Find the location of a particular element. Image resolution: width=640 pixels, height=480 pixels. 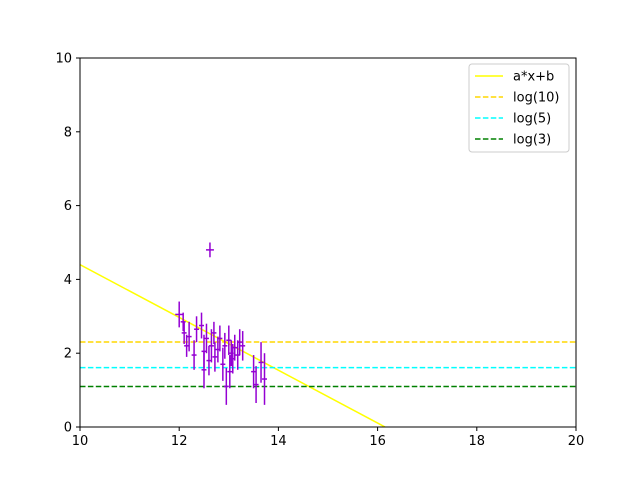

legend: a*x+b log(10) log(5) log(3) is located at coordinates (519, 108).